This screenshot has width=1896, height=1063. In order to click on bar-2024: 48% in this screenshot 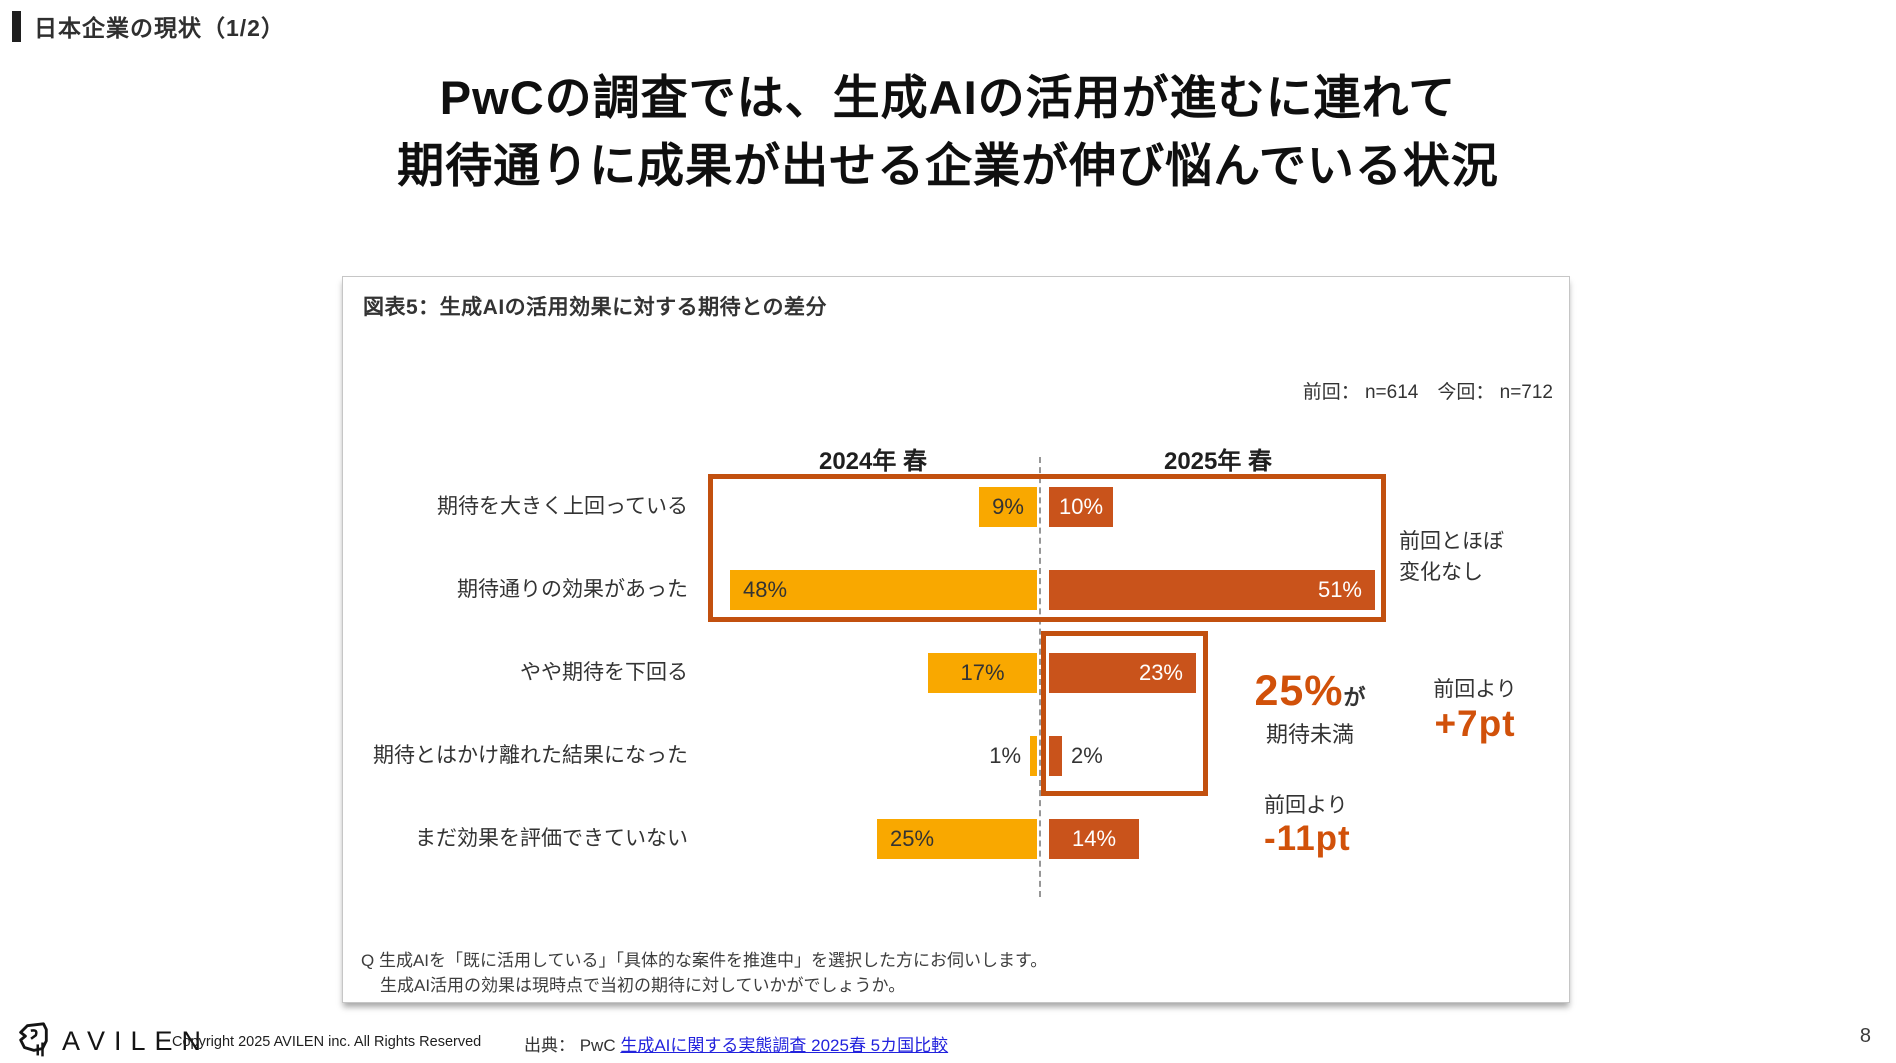, I will do `click(883, 590)`.